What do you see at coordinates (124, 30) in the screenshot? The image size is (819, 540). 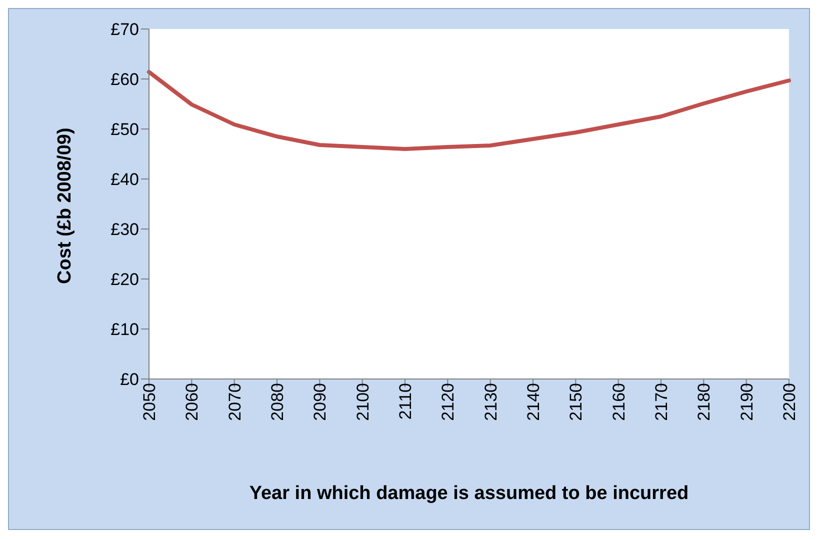 I see `y-tick-label: £70` at bounding box center [124, 30].